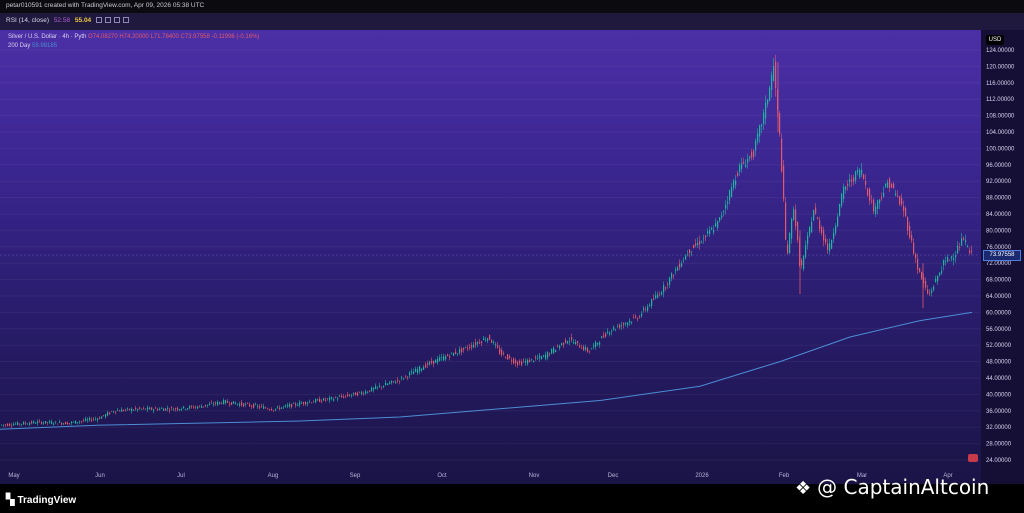  I want to click on settings-icon, so click(108, 20).